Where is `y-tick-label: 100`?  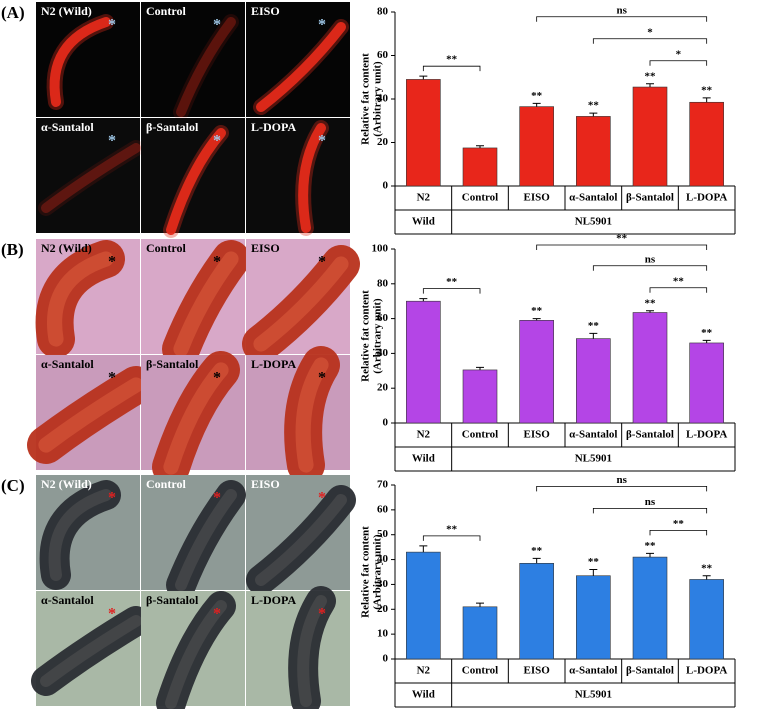 y-tick-label: 100 is located at coordinates (380, 249).